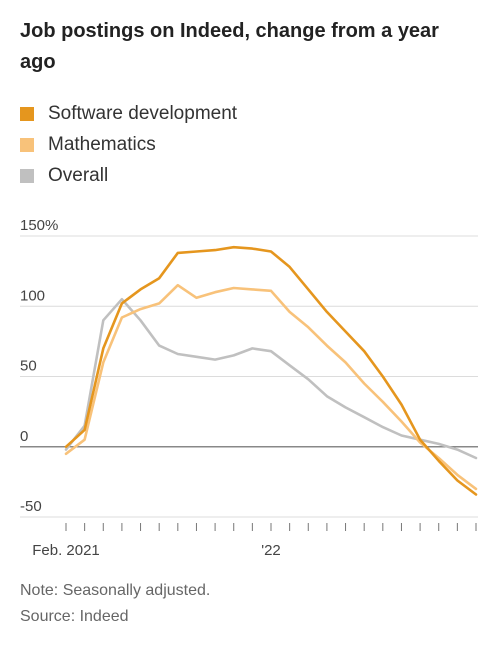  What do you see at coordinates (143, 113) in the screenshot?
I see `legend-label-software: Software development` at bounding box center [143, 113].